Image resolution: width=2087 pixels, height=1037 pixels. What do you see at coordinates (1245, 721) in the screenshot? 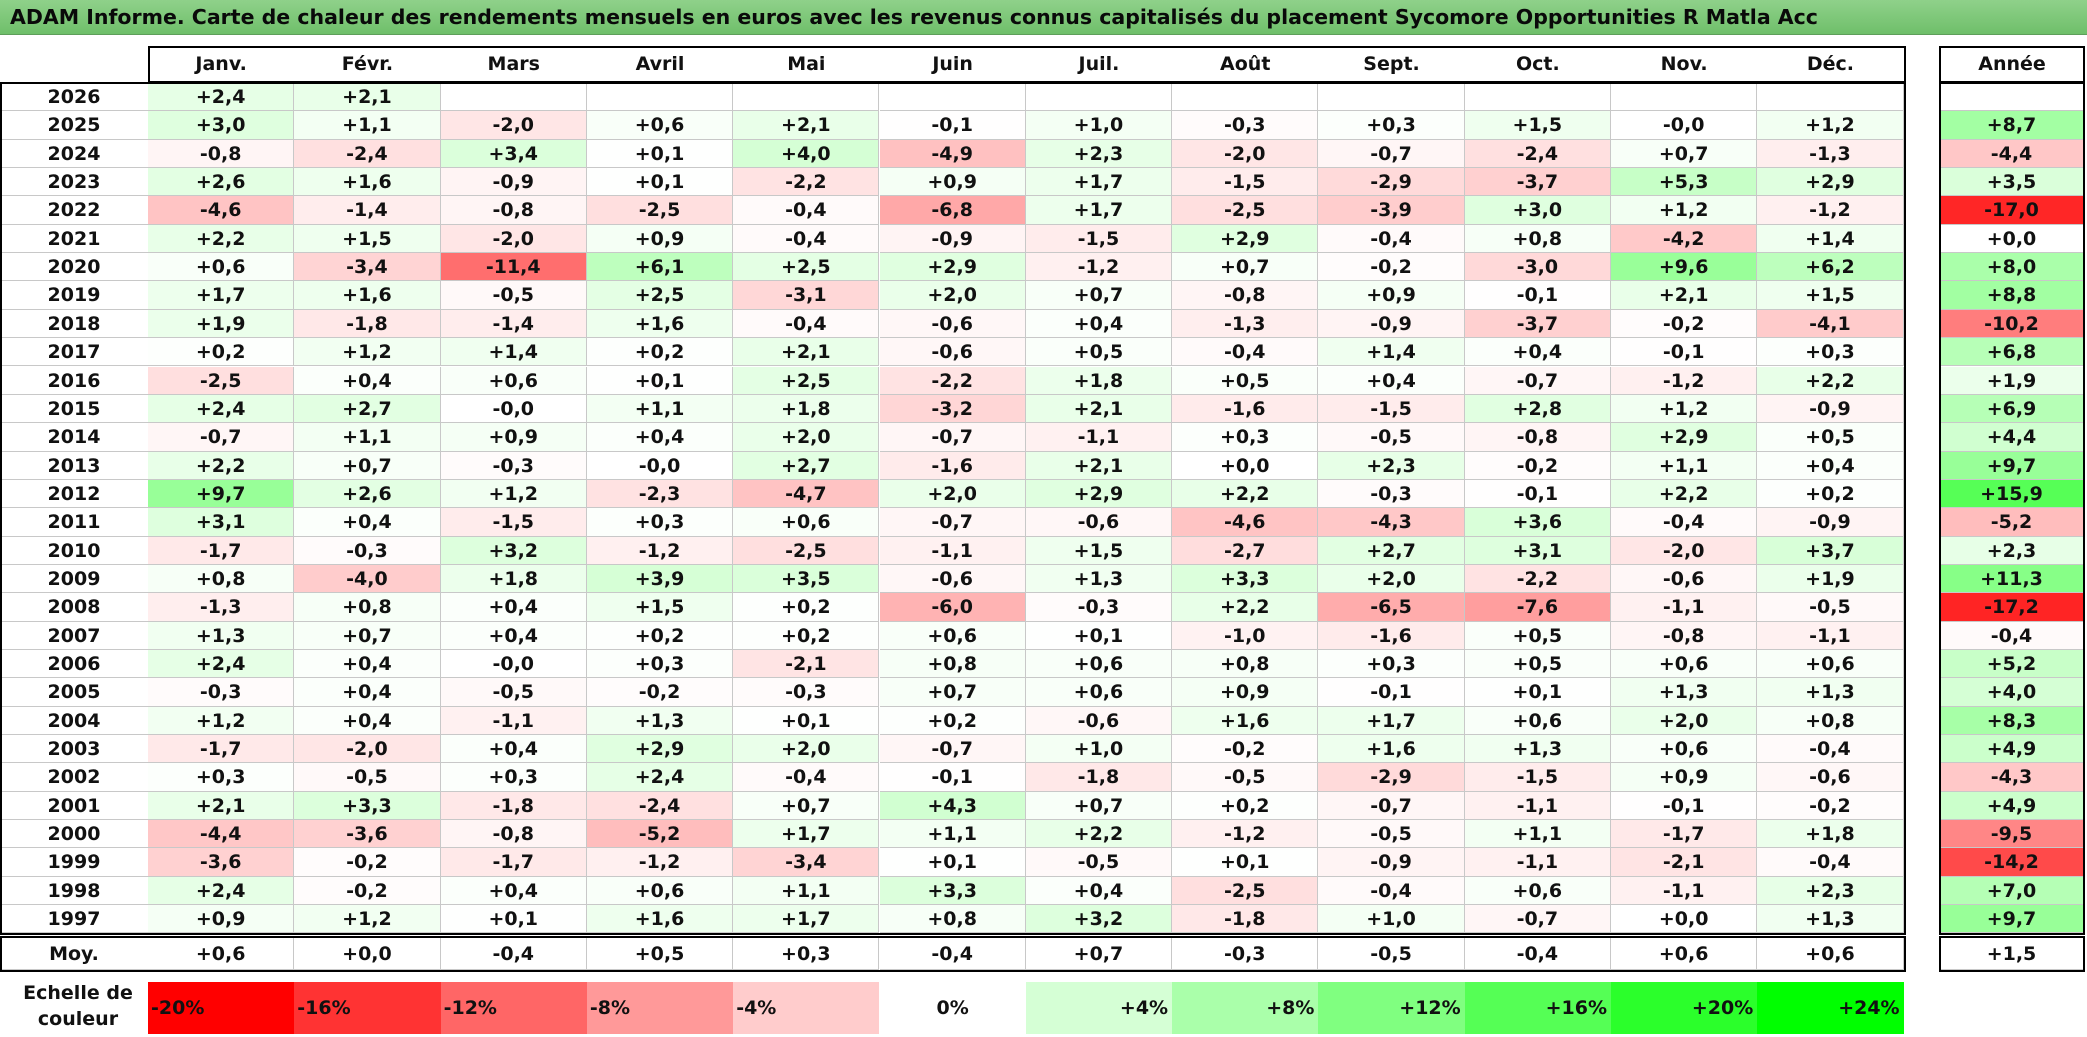
I see `heatmap-cell: +1,6` at bounding box center [1245, 721].